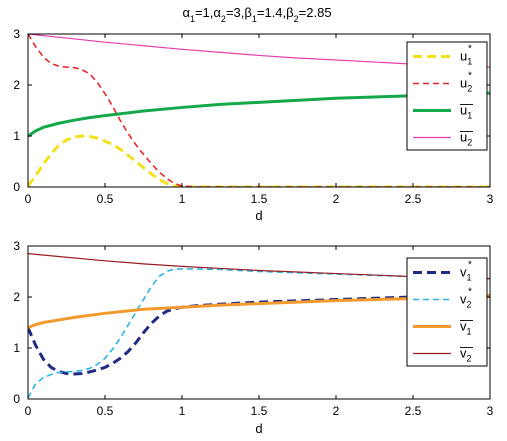  Describe the element at coordinates (204, 12) in the screenshot. I see `title-part: =1,` at that location.